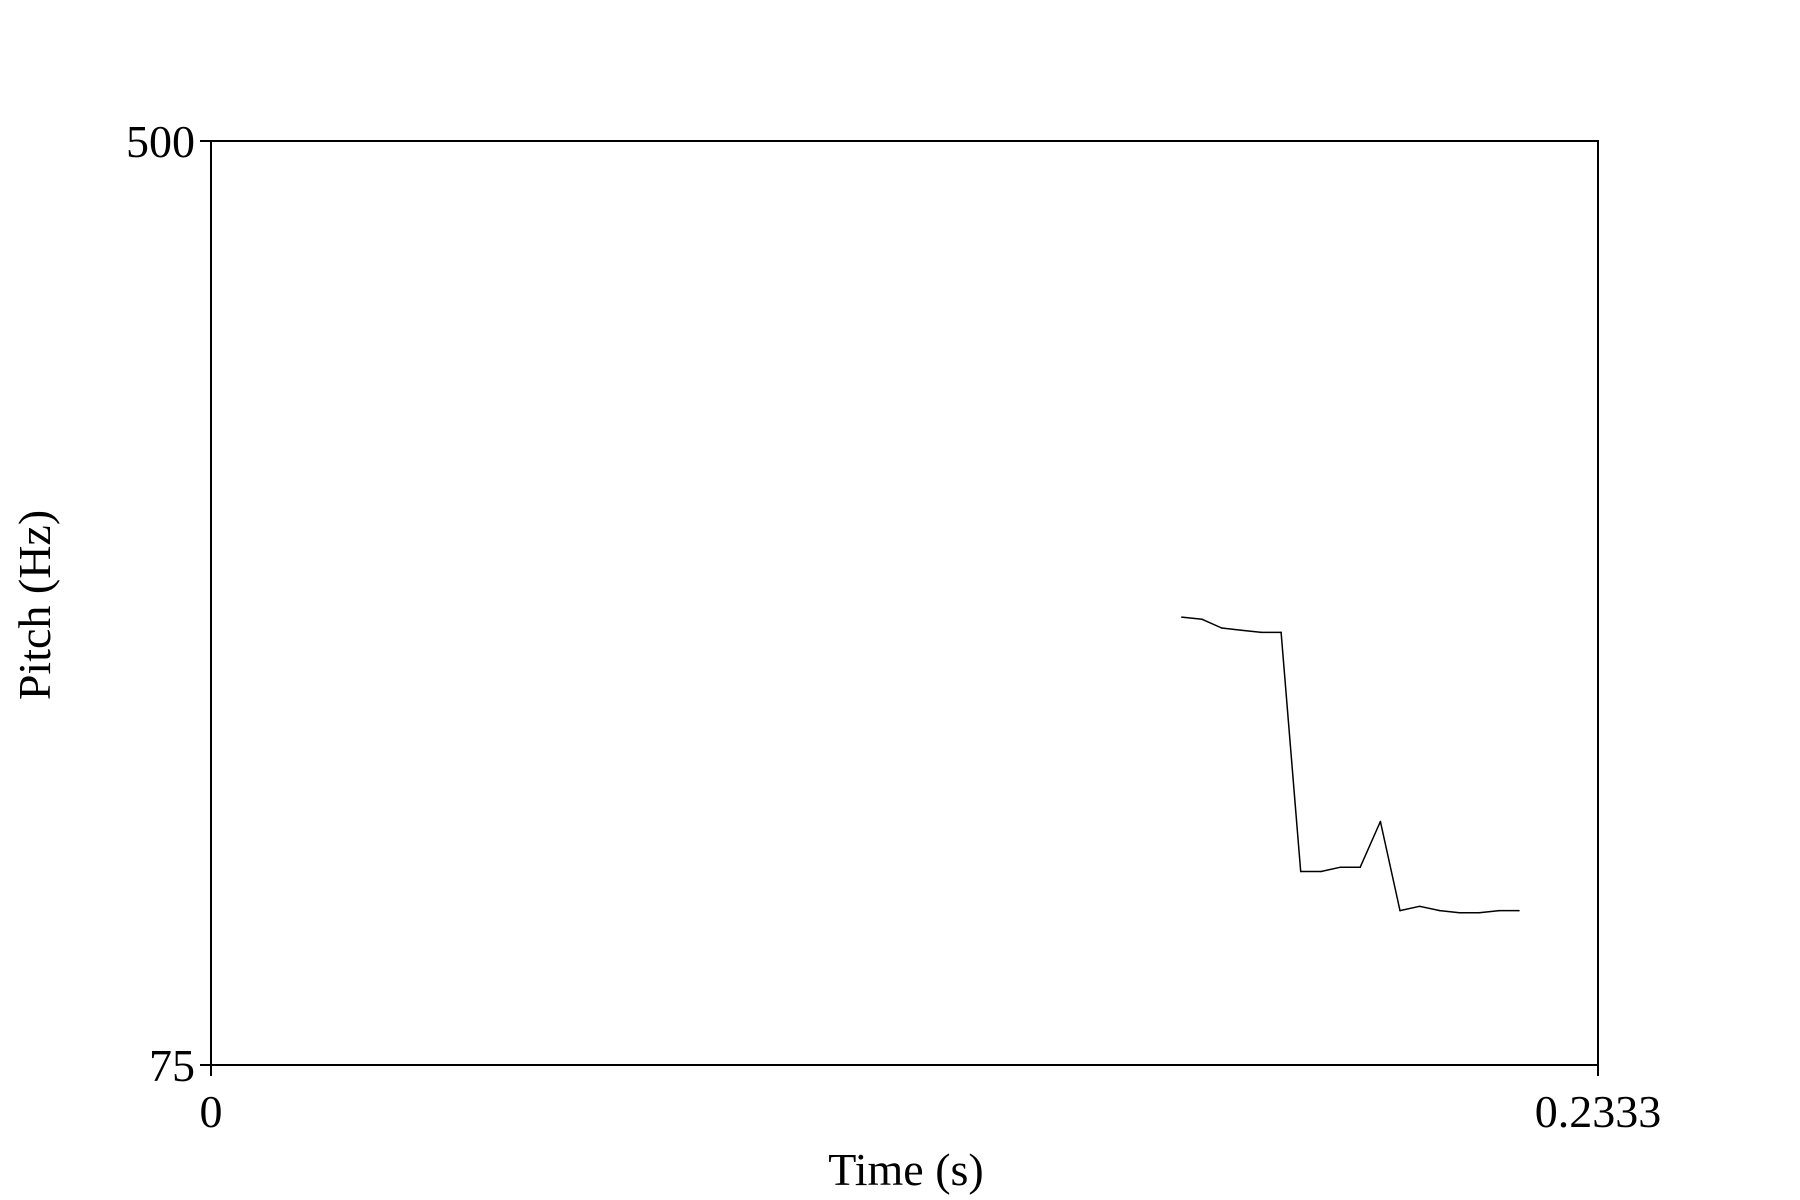 Image resolution: width=1800 pixels, height=1200 pixels. What do you see at coordinates (1350, 765) in the screenshot?
I see `pitch-series-line` at bounding box center [1350, 765].